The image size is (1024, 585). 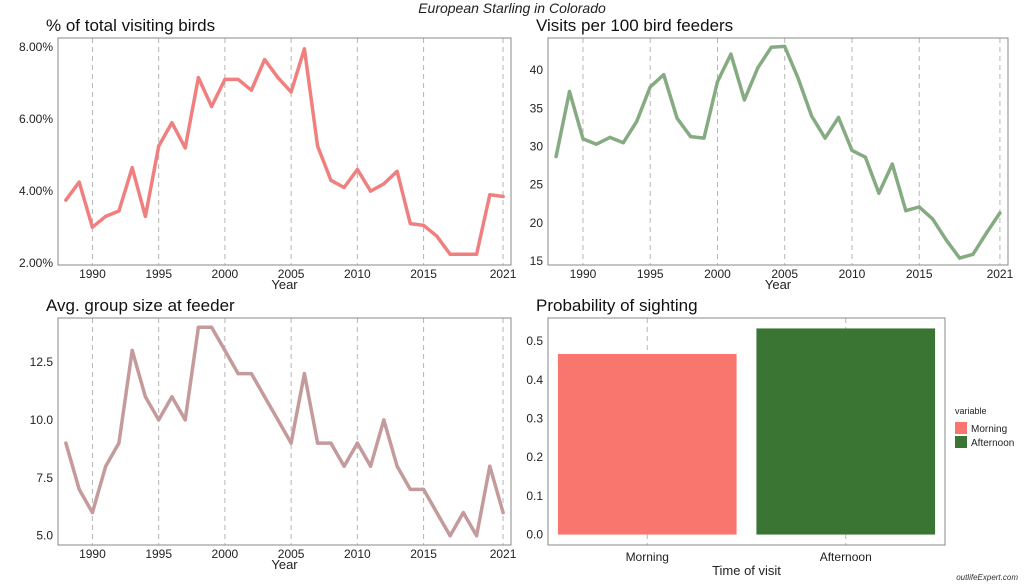 What do you see at coordinates (36, 47) in the screenshot?
I see `y-tick-label: 8.00%` at bounding box center [36, 47].